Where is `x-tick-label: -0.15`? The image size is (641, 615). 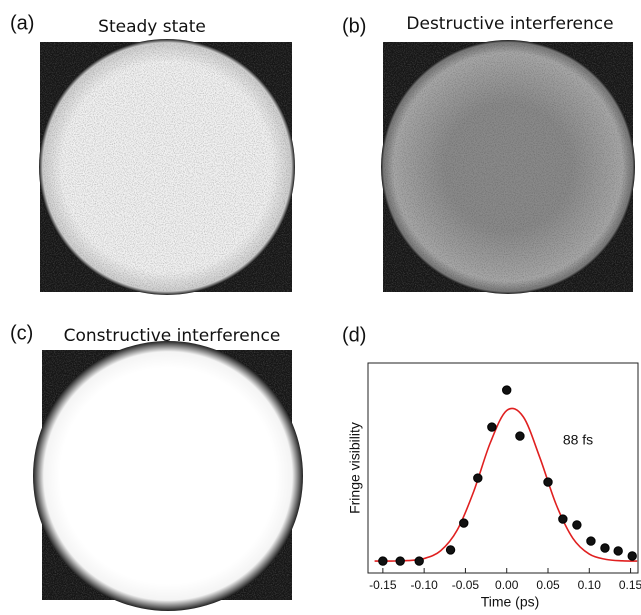 x-tick-label: -0.15 is located at coordinates (383, 585).